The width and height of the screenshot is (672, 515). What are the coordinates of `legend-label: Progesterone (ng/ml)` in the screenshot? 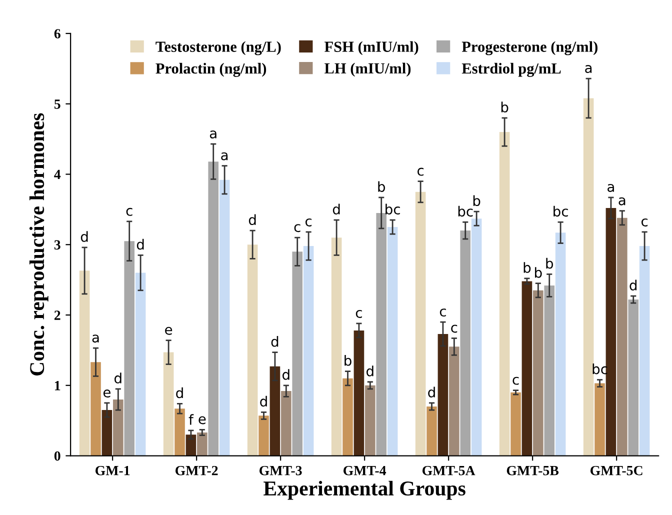 It's located at (530, 48).